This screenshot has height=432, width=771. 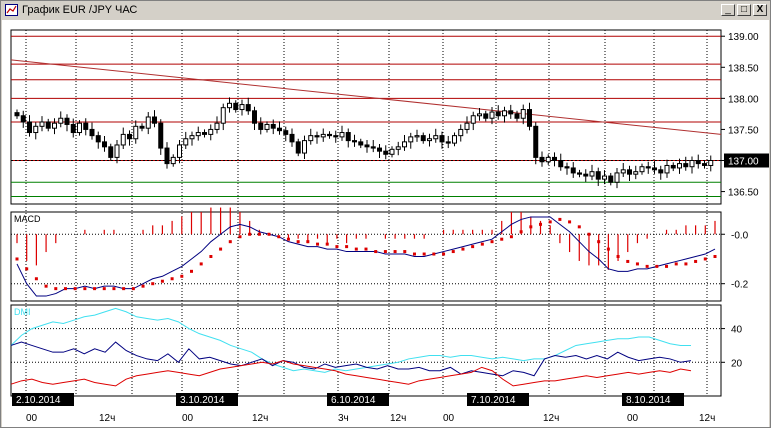 I want to click on current-price-label: 137.00, so click(x=743, y=162).